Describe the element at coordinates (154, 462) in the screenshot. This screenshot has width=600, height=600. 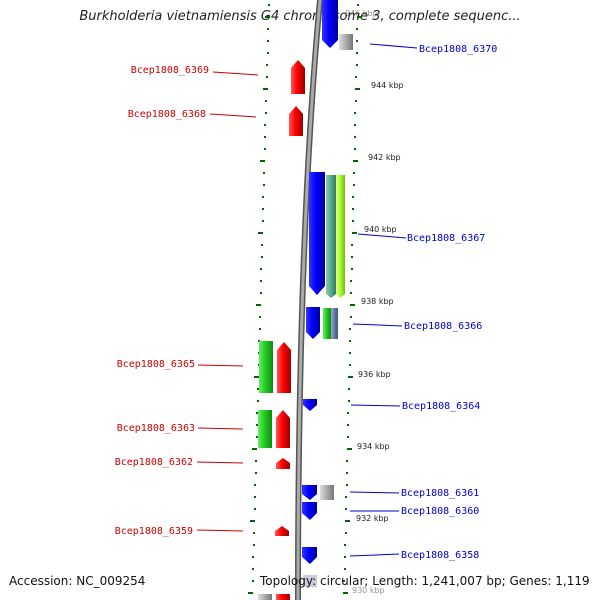
I see `gene-label-6362: Bcep1808_6362` at that location.